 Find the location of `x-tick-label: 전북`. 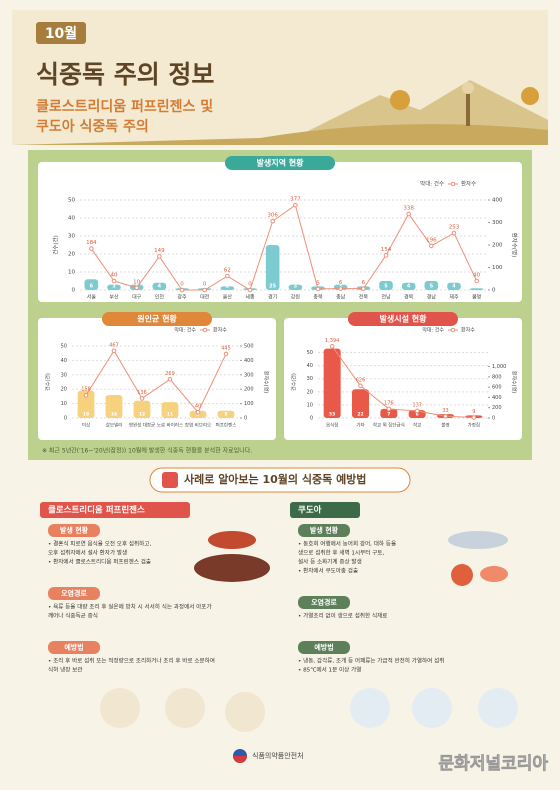

x-tick-label: 전북 is located at coordinates (364, 297).